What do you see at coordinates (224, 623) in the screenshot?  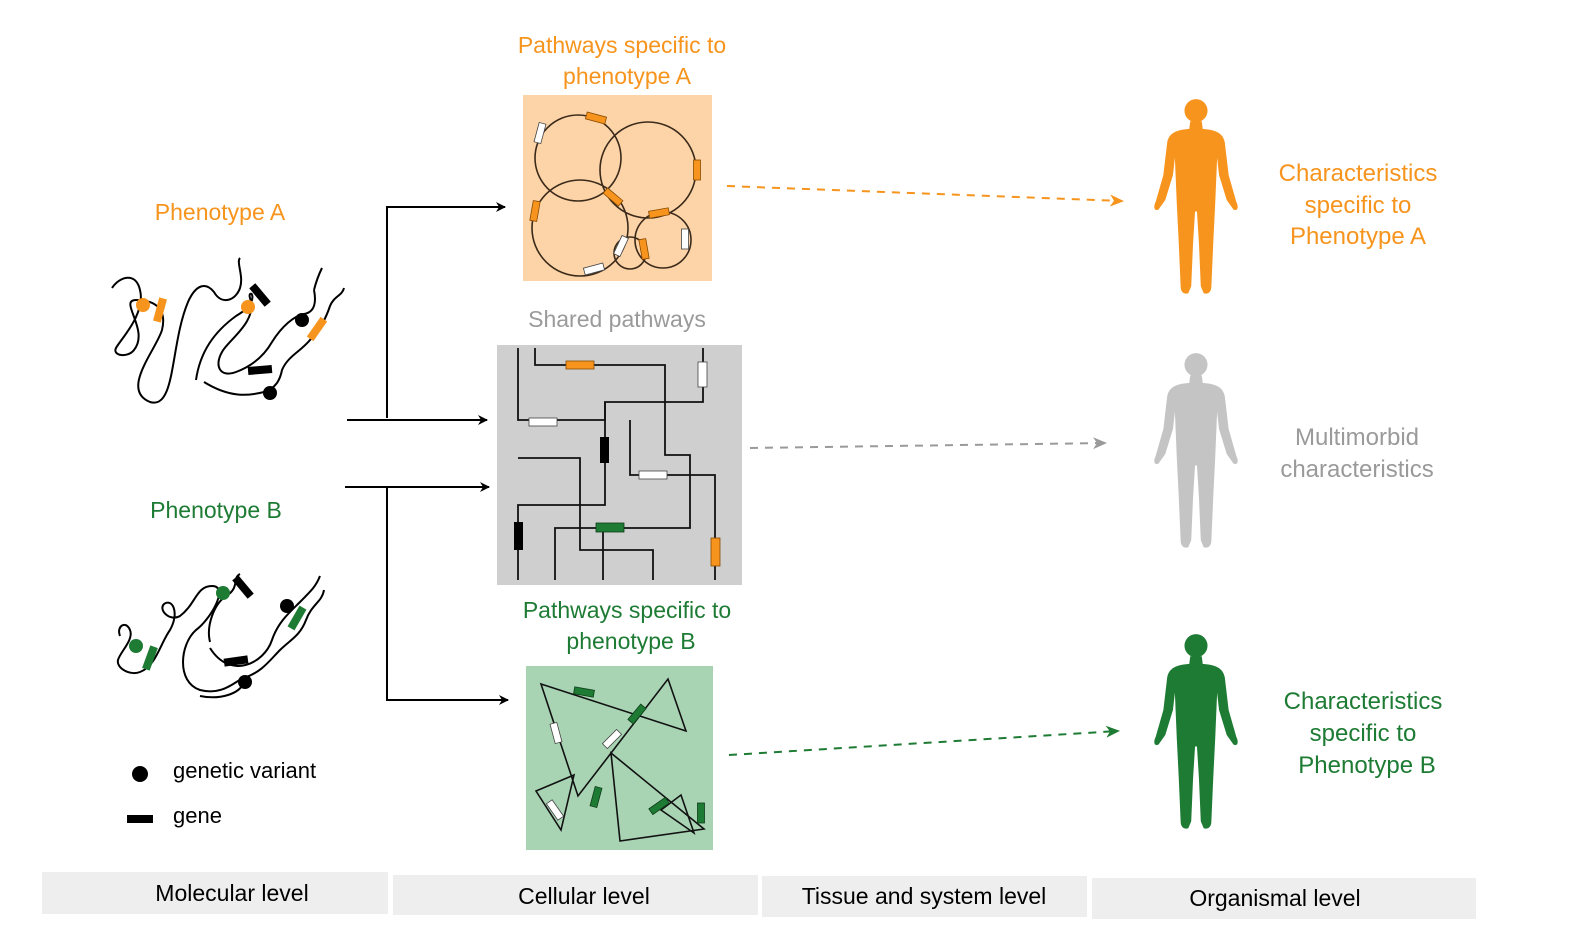 I see `phenotype-b-genes` at bounding box center [224, 623].